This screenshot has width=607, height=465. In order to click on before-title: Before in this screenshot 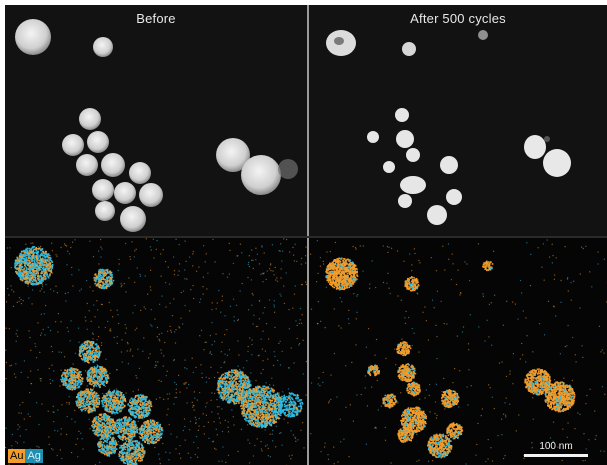, I will do `click(156, 18)`.